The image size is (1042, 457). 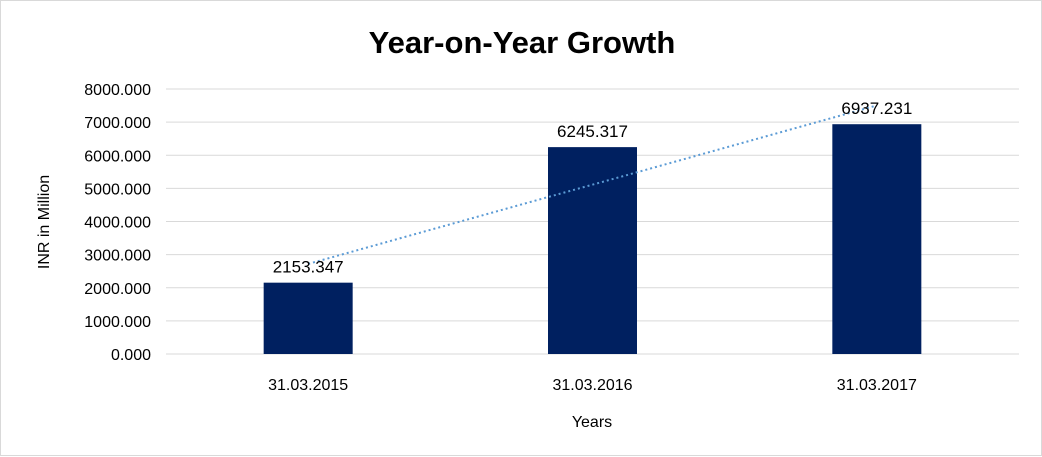 What do you see at coordinates (592, 131) in the screenshot?
I see `data-label: 6245.317` at bounding box center [592, 131].